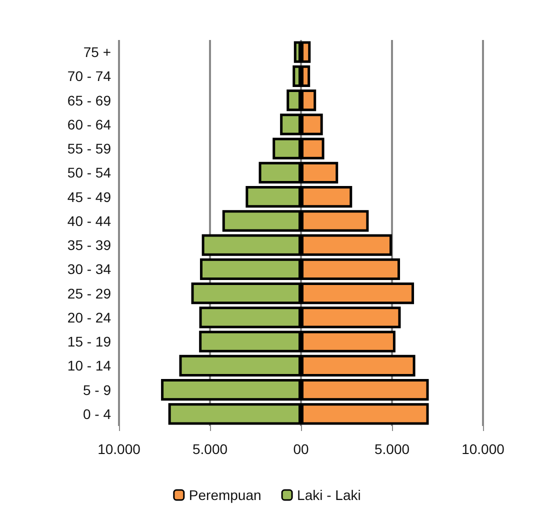  What do you see at coordinates (89, 196) in the screenshot?
I see `y-tick-label: 45 - 49` at bounding box center [89, 196].